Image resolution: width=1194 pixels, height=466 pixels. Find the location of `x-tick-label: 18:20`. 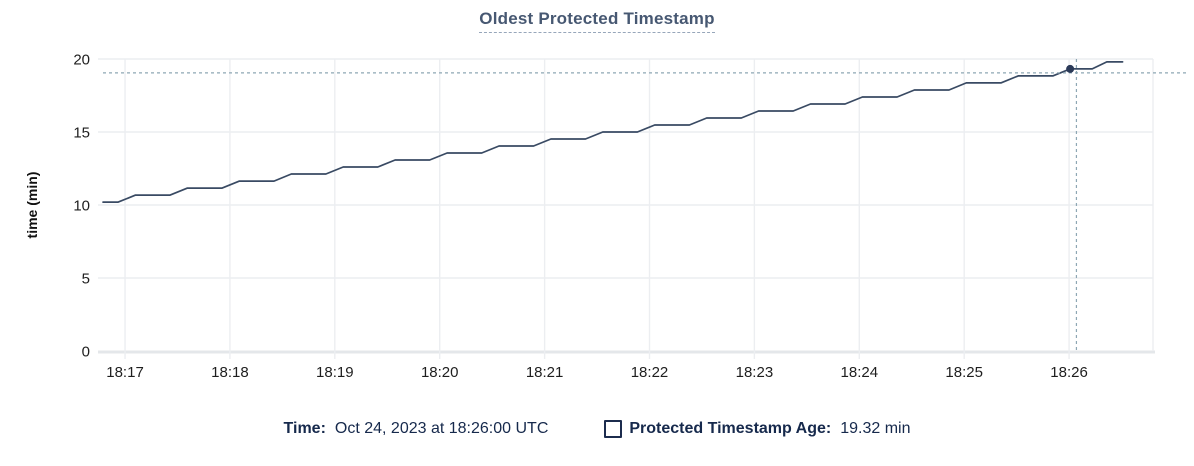

x-tick-label: 18:20 is located at coordinates (440, 372).